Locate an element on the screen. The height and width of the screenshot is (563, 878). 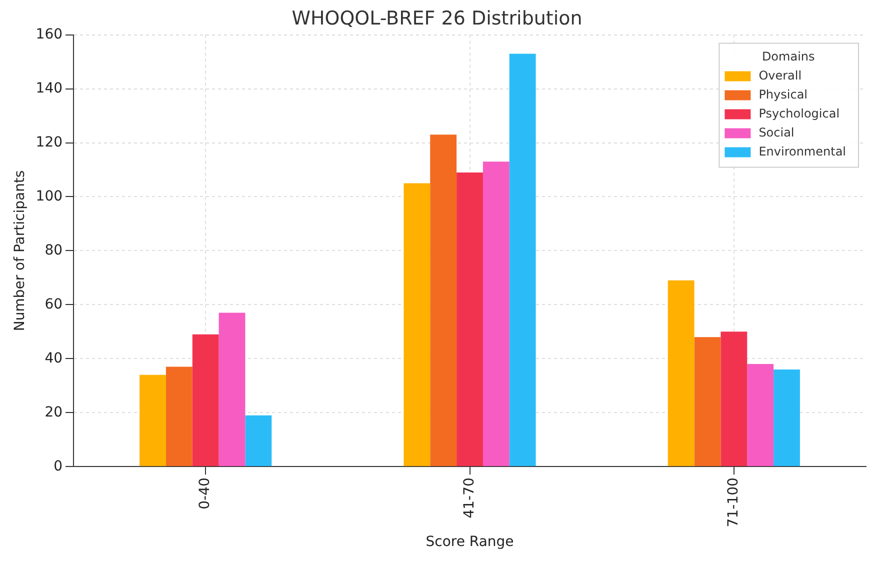
y-tick-label: 160 is located at coordinates (49, 34).